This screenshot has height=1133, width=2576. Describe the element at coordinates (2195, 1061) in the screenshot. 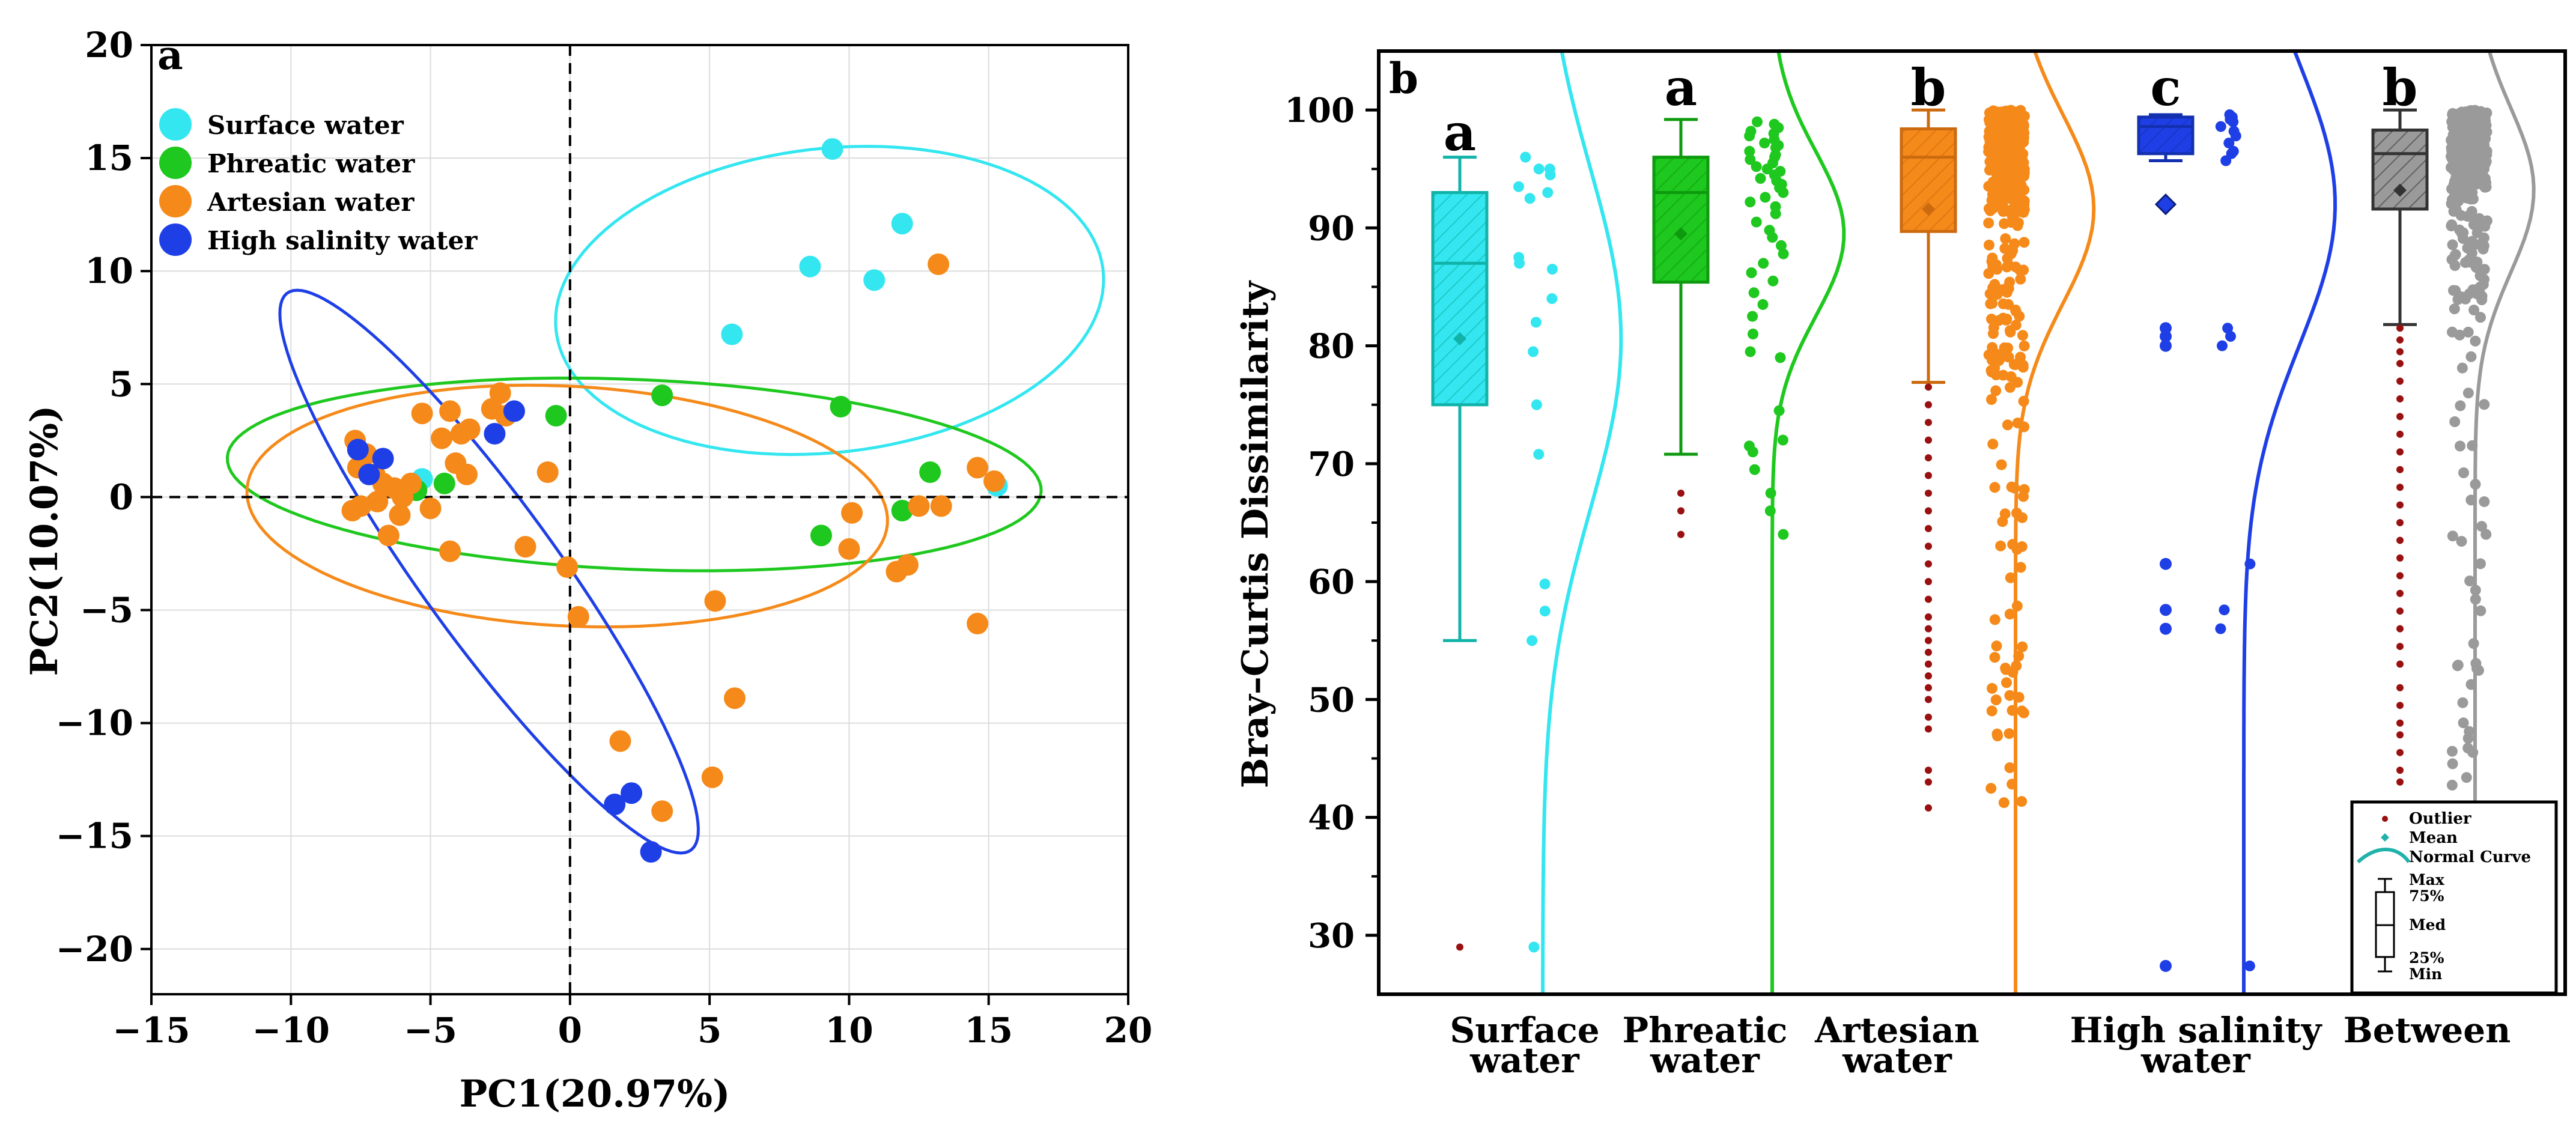

I see `category-label-high_salinity-line2: water` at that location.